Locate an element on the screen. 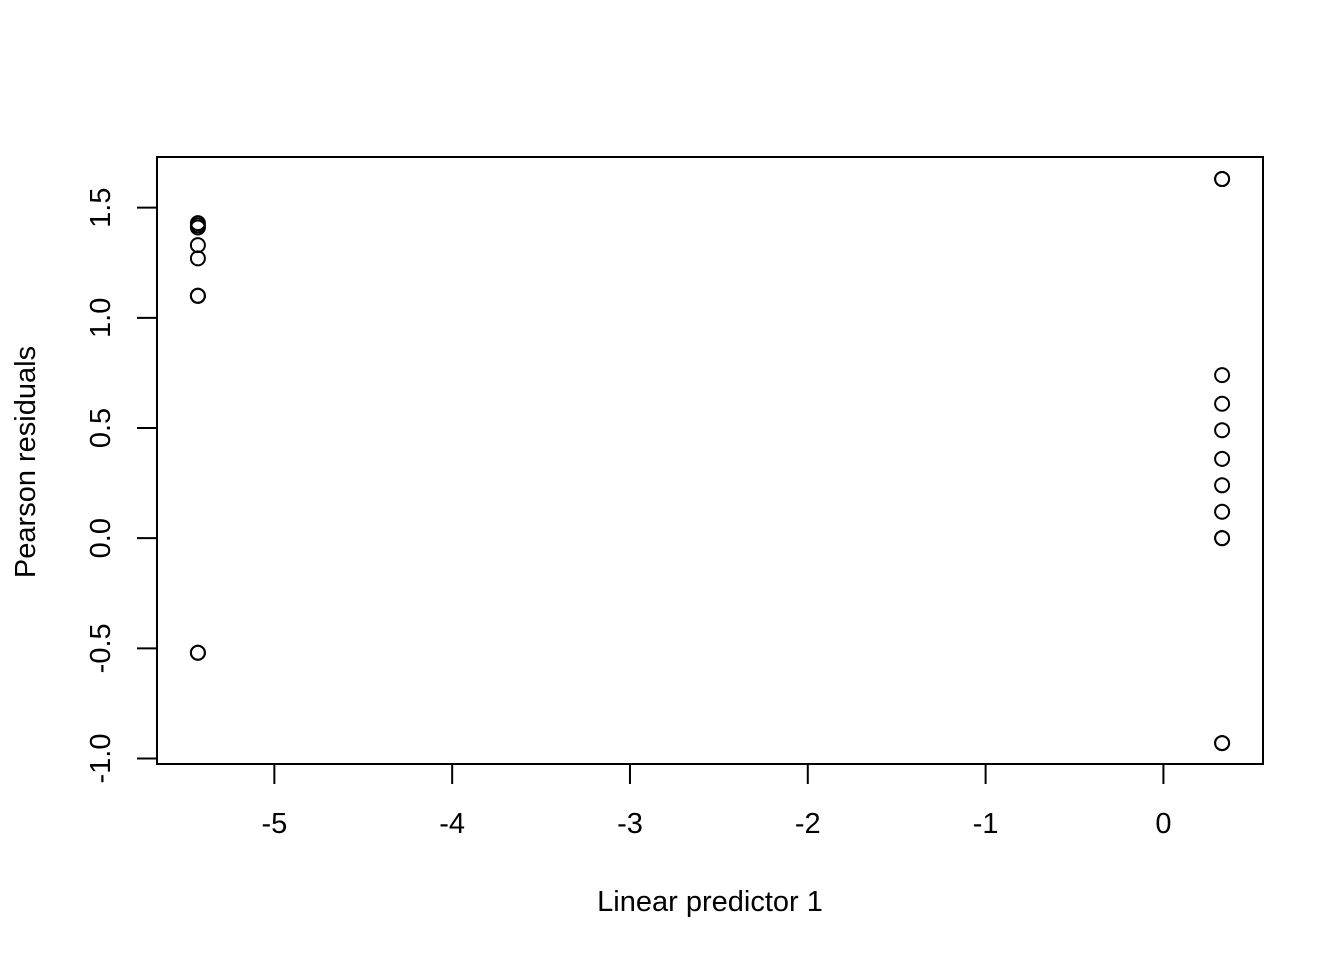 This screenshot has width=1344, height=960. y-axis-title: Pearson residuals is located at coordinates (26, 462).